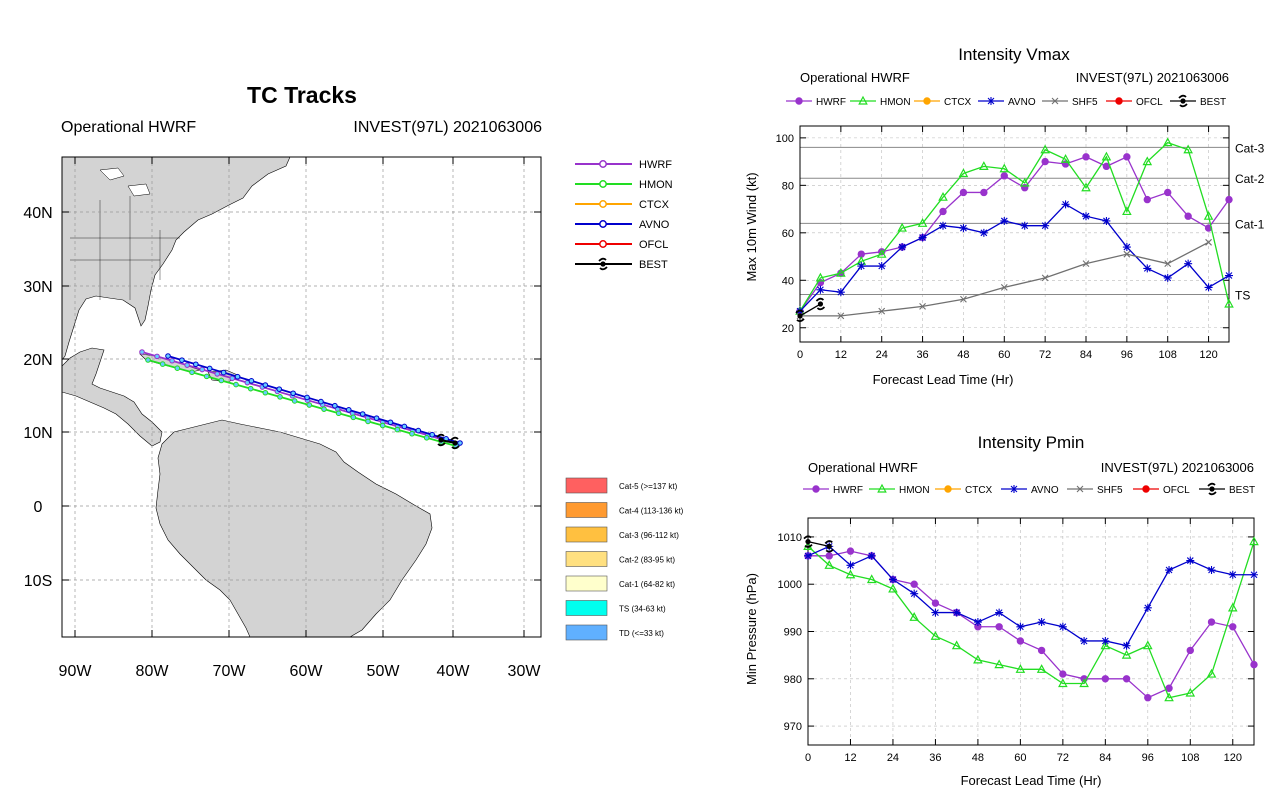 The height and width of the screenshot is (800, 1280). What do you see at coordinates (1004, 355) in the screenshot?
I see `x-tick-label: 60` at bounding box center [1004, 355].